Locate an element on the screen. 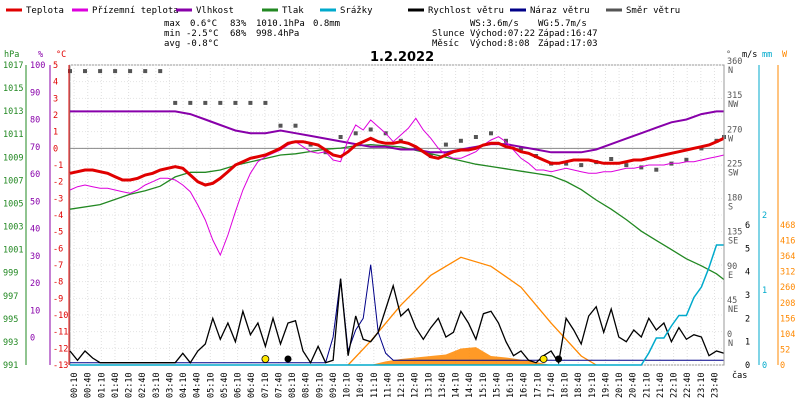 The width and height of the screenshot is (800, 400). x-tick-label: 12:10 is located at coordinates (402, 385).